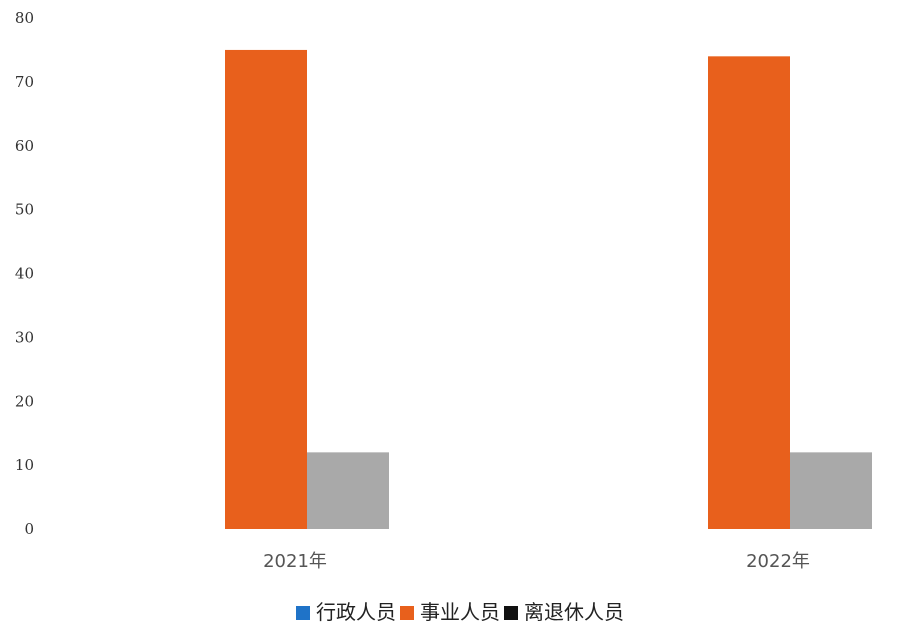  What do you see at coordinates (295, 561) in the screenshot?
I see `x-category-label: 2021年` at bounding box center [295, 561].